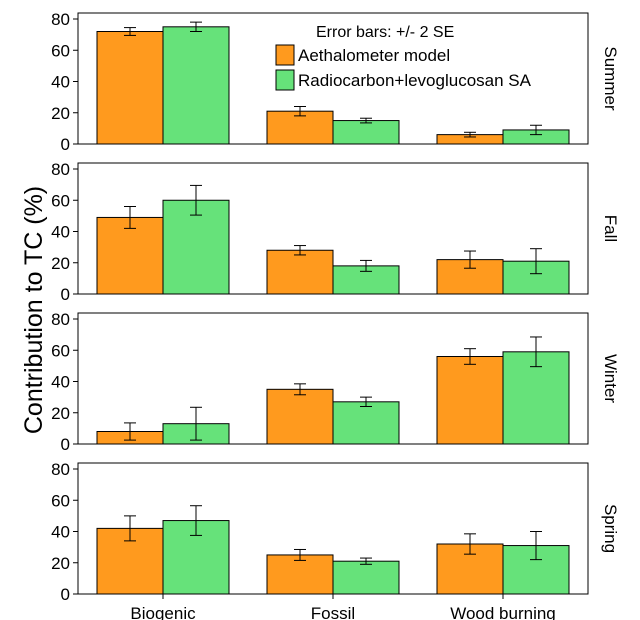  What do you see at coordinates (366, 577) in the screenshot?
I see `bar-spring-fossil-radiocarbon-levoglucosan-sa` at bounding box center [366, 577].